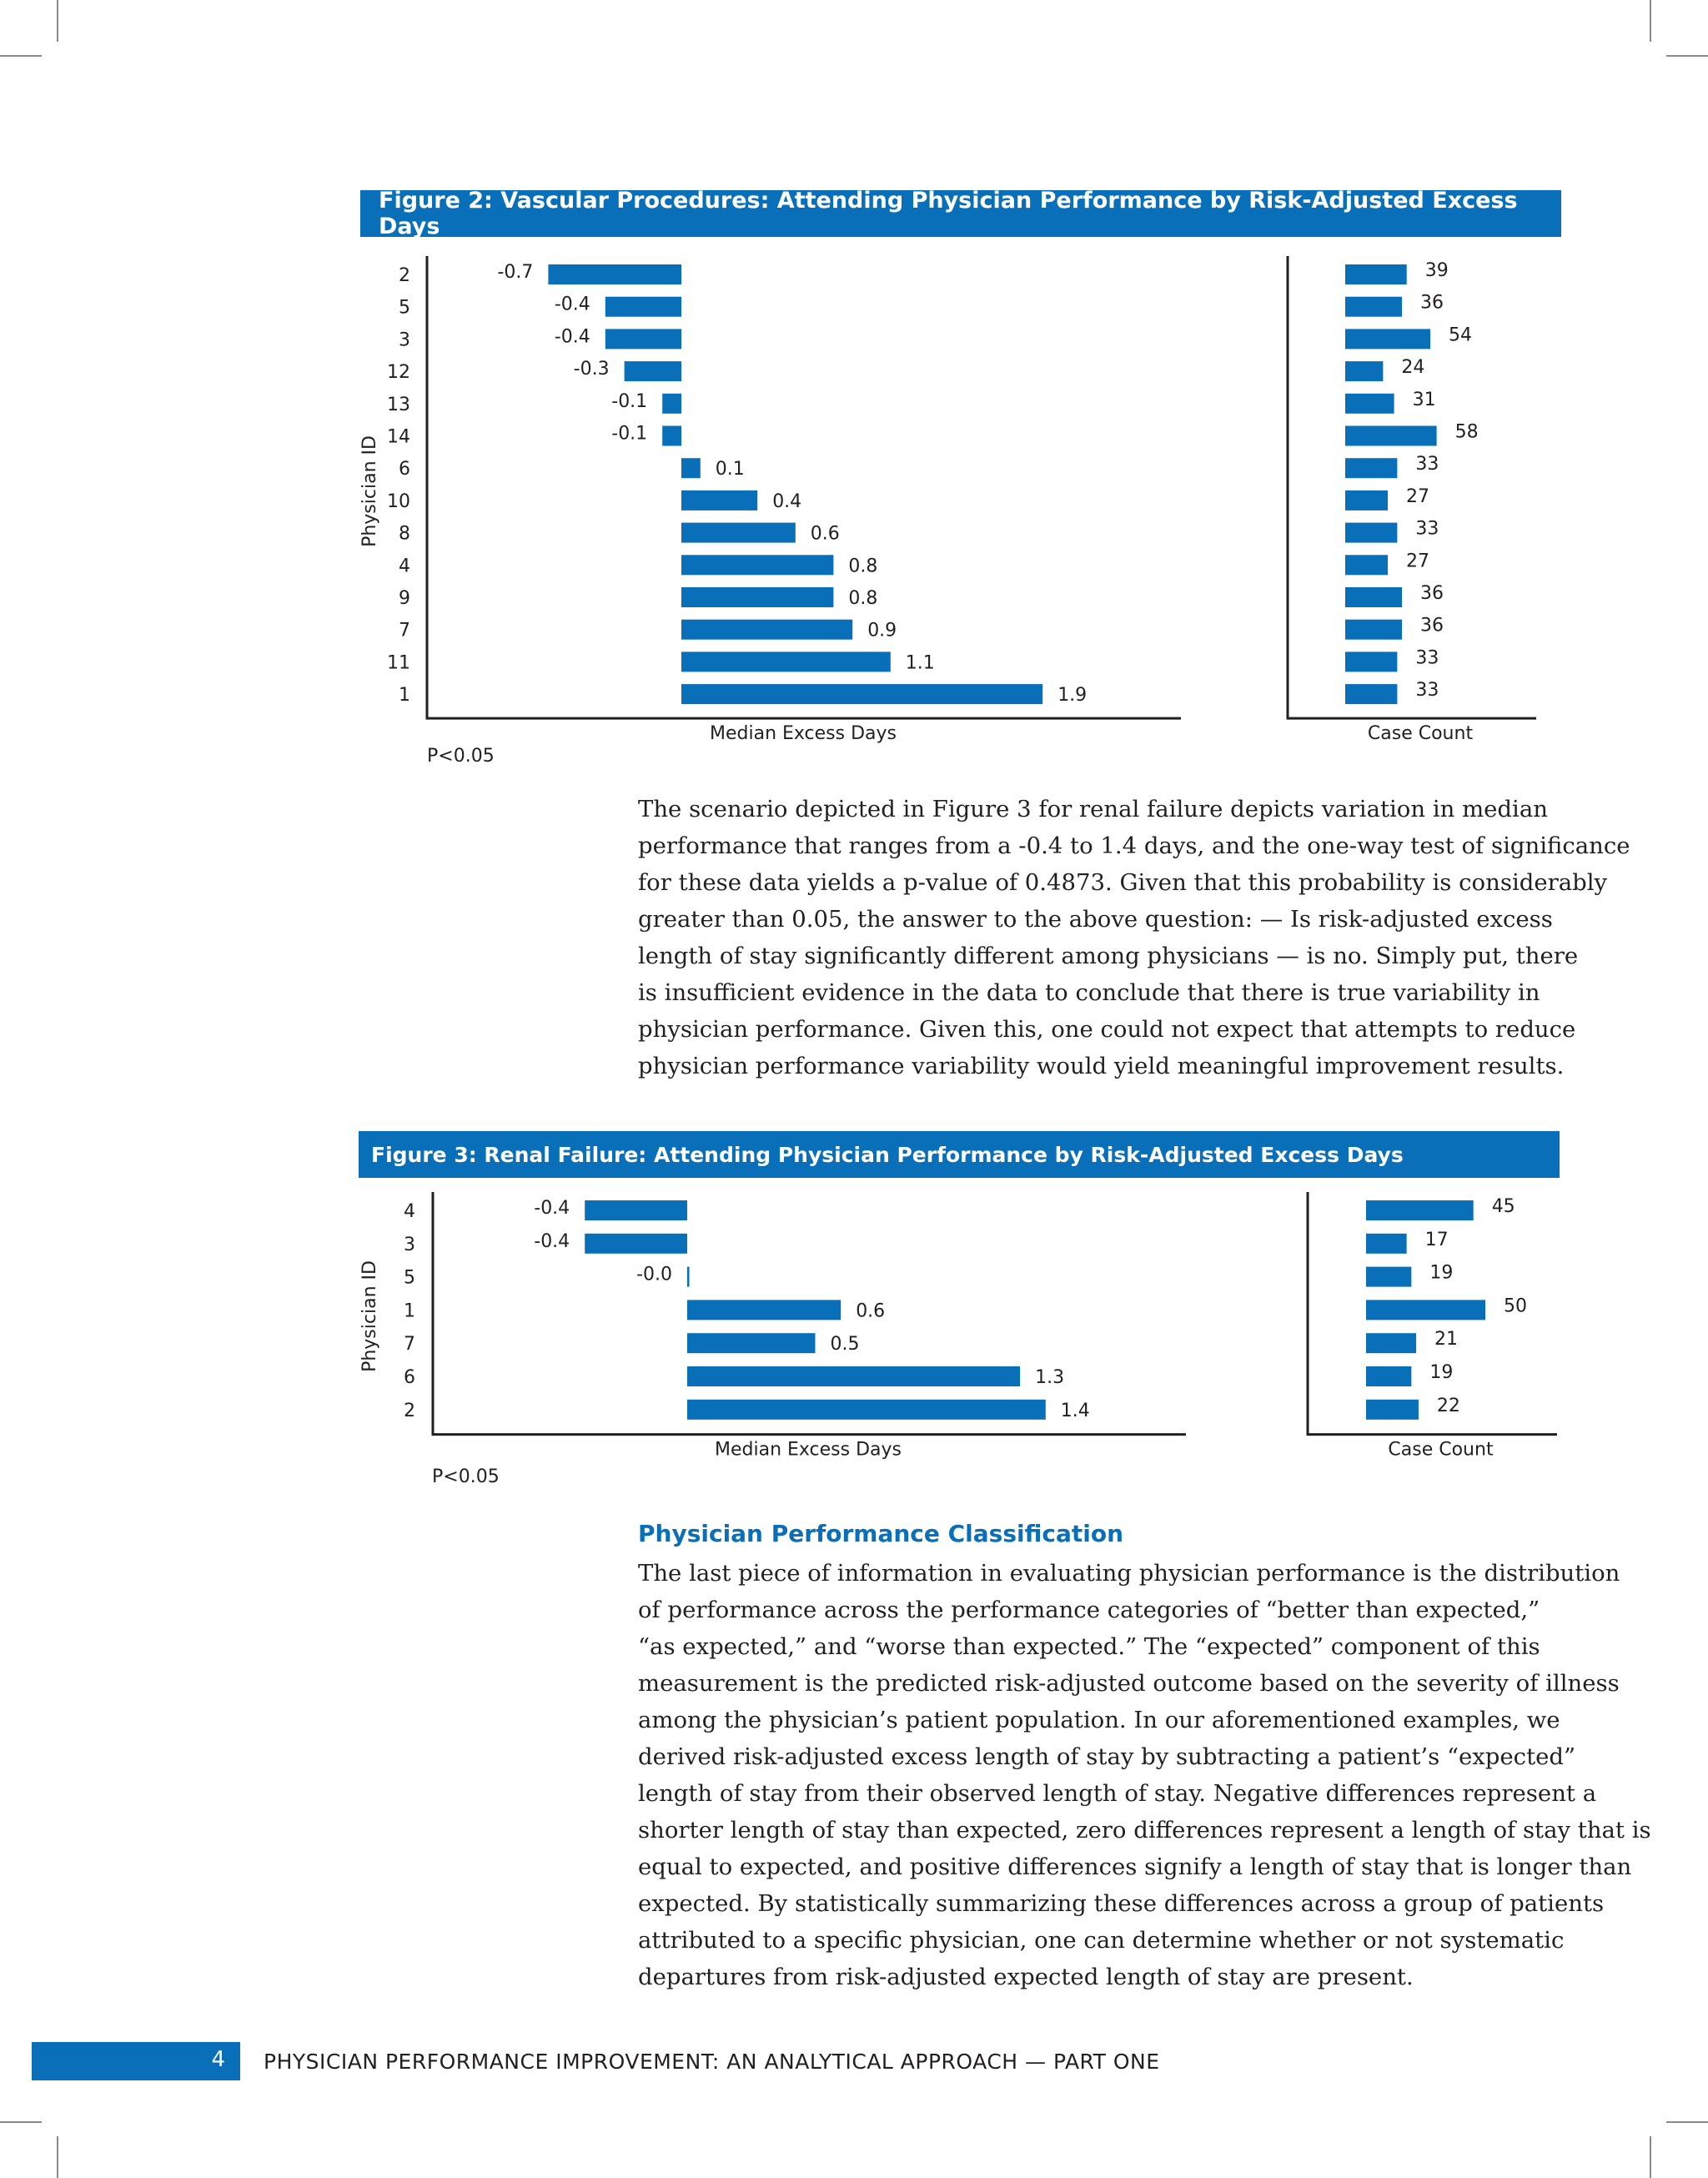 The width and height of the screenshot is (1708, 2178). Describe the element at coordinates (1446, 1339) in the screenshot. I see `case-count-label: 21` at that location.